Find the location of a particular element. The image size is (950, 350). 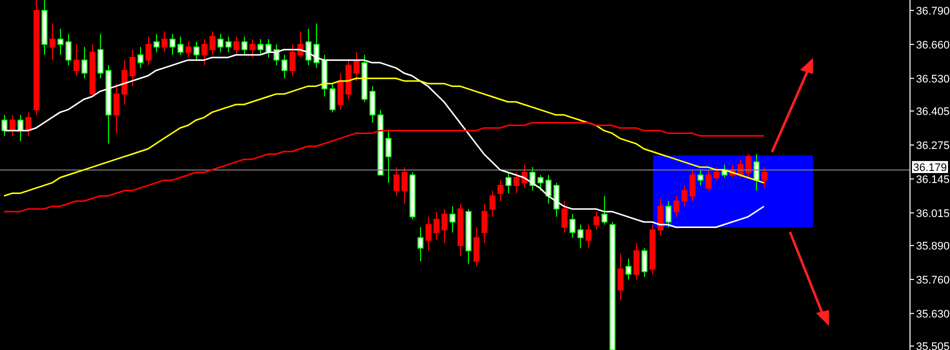

y-tick-label: 35.760 is located at coordinates (933, 280).